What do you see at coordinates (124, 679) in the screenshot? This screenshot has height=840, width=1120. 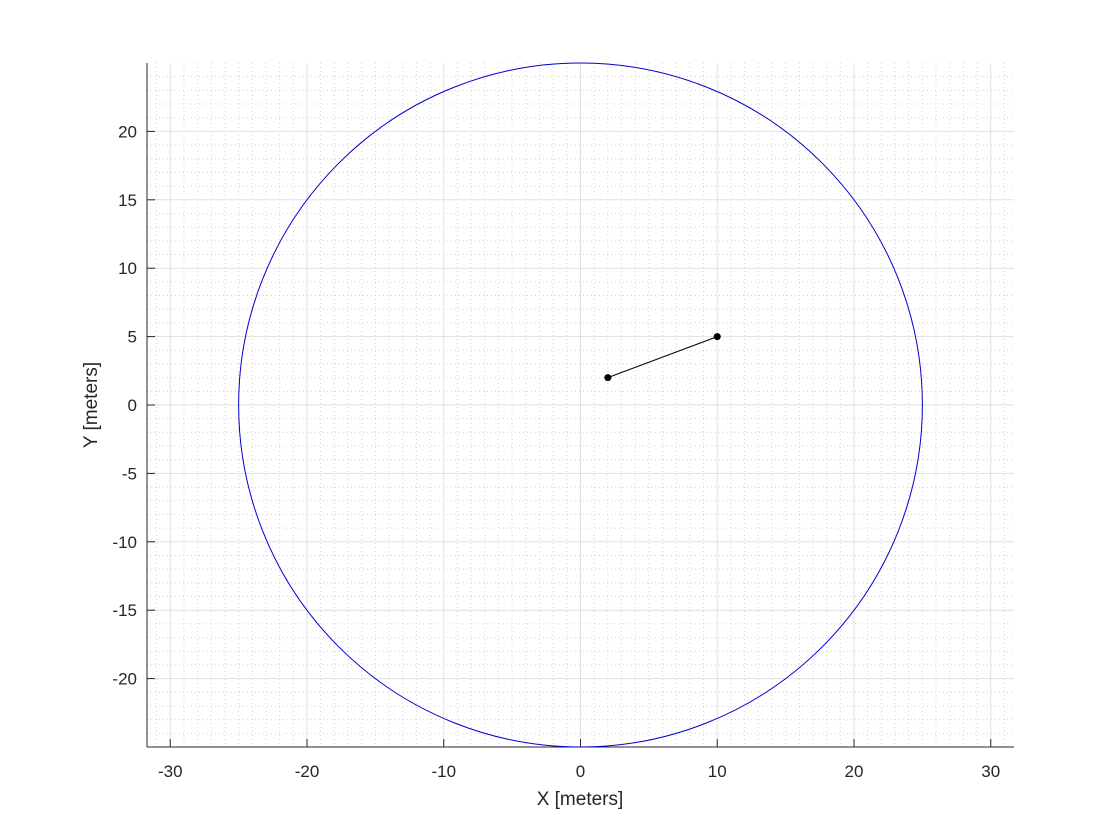 I see `y-tick-label: -20` at bounding box center [124, 679].